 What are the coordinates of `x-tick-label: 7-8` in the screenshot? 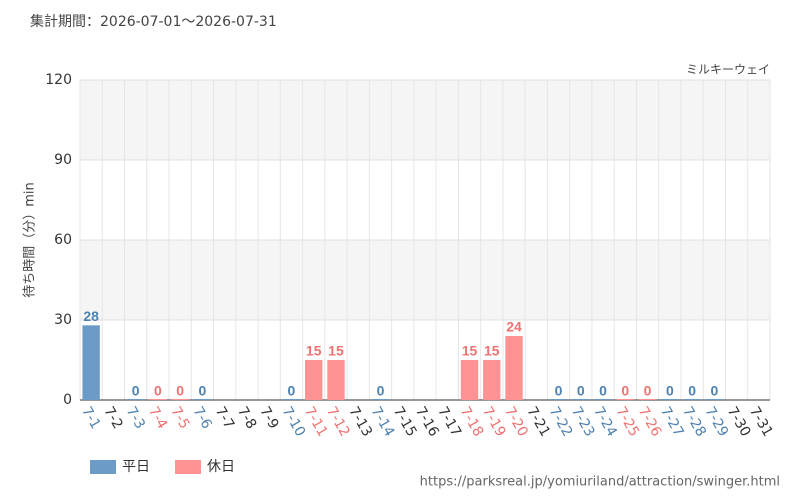 It's located at (246, 418).